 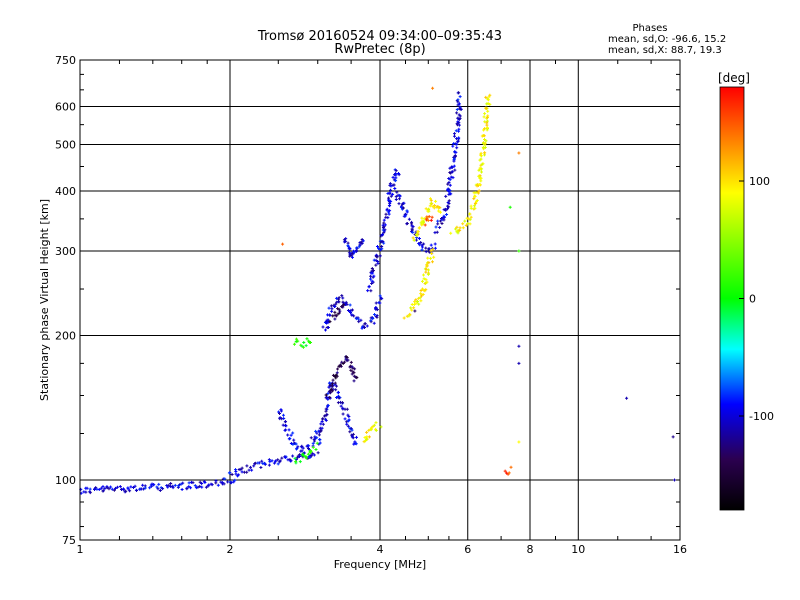 What do you see at coordinates (69, 540) in the screenshot?
I see `y-tick-label: 75` at bounding box center [69, 540].